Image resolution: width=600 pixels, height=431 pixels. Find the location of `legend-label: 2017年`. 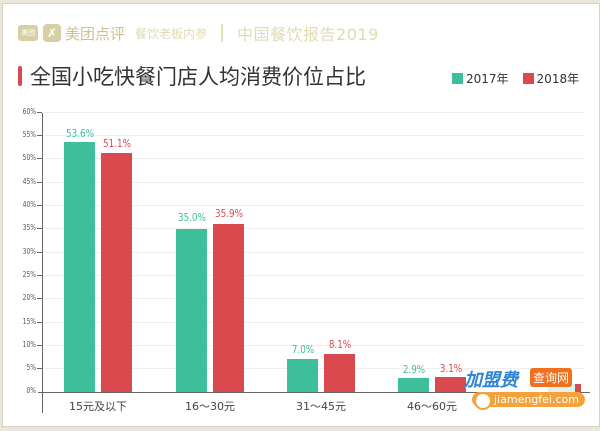

legend-label: 2017年 is located at coordinates (487, 79).